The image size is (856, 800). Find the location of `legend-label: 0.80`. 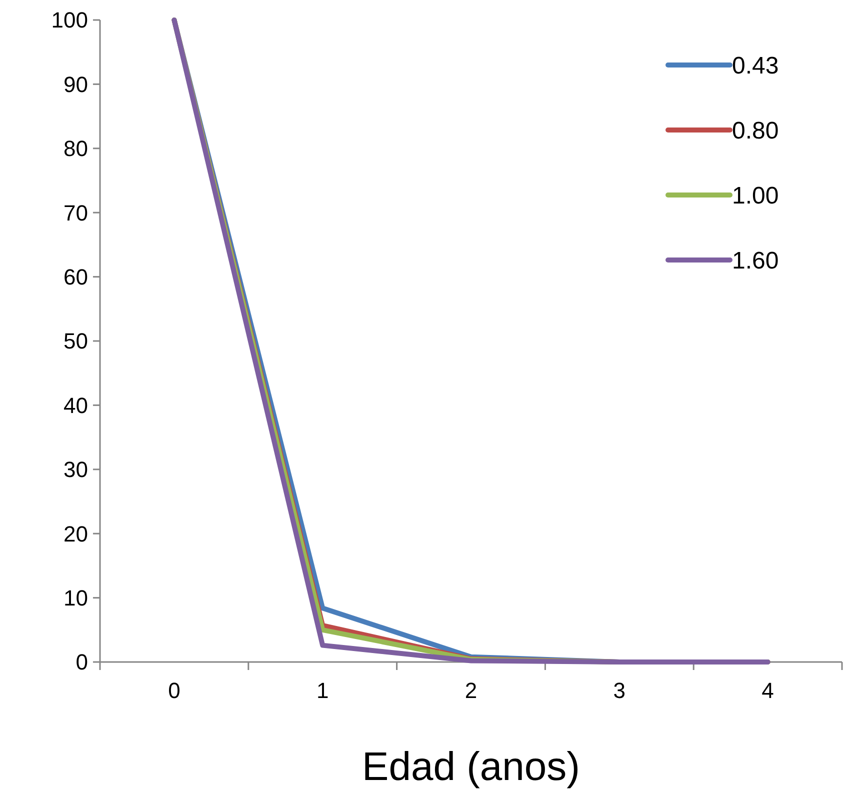

legend-label: 0.80 is located at coordinates (755, 130).